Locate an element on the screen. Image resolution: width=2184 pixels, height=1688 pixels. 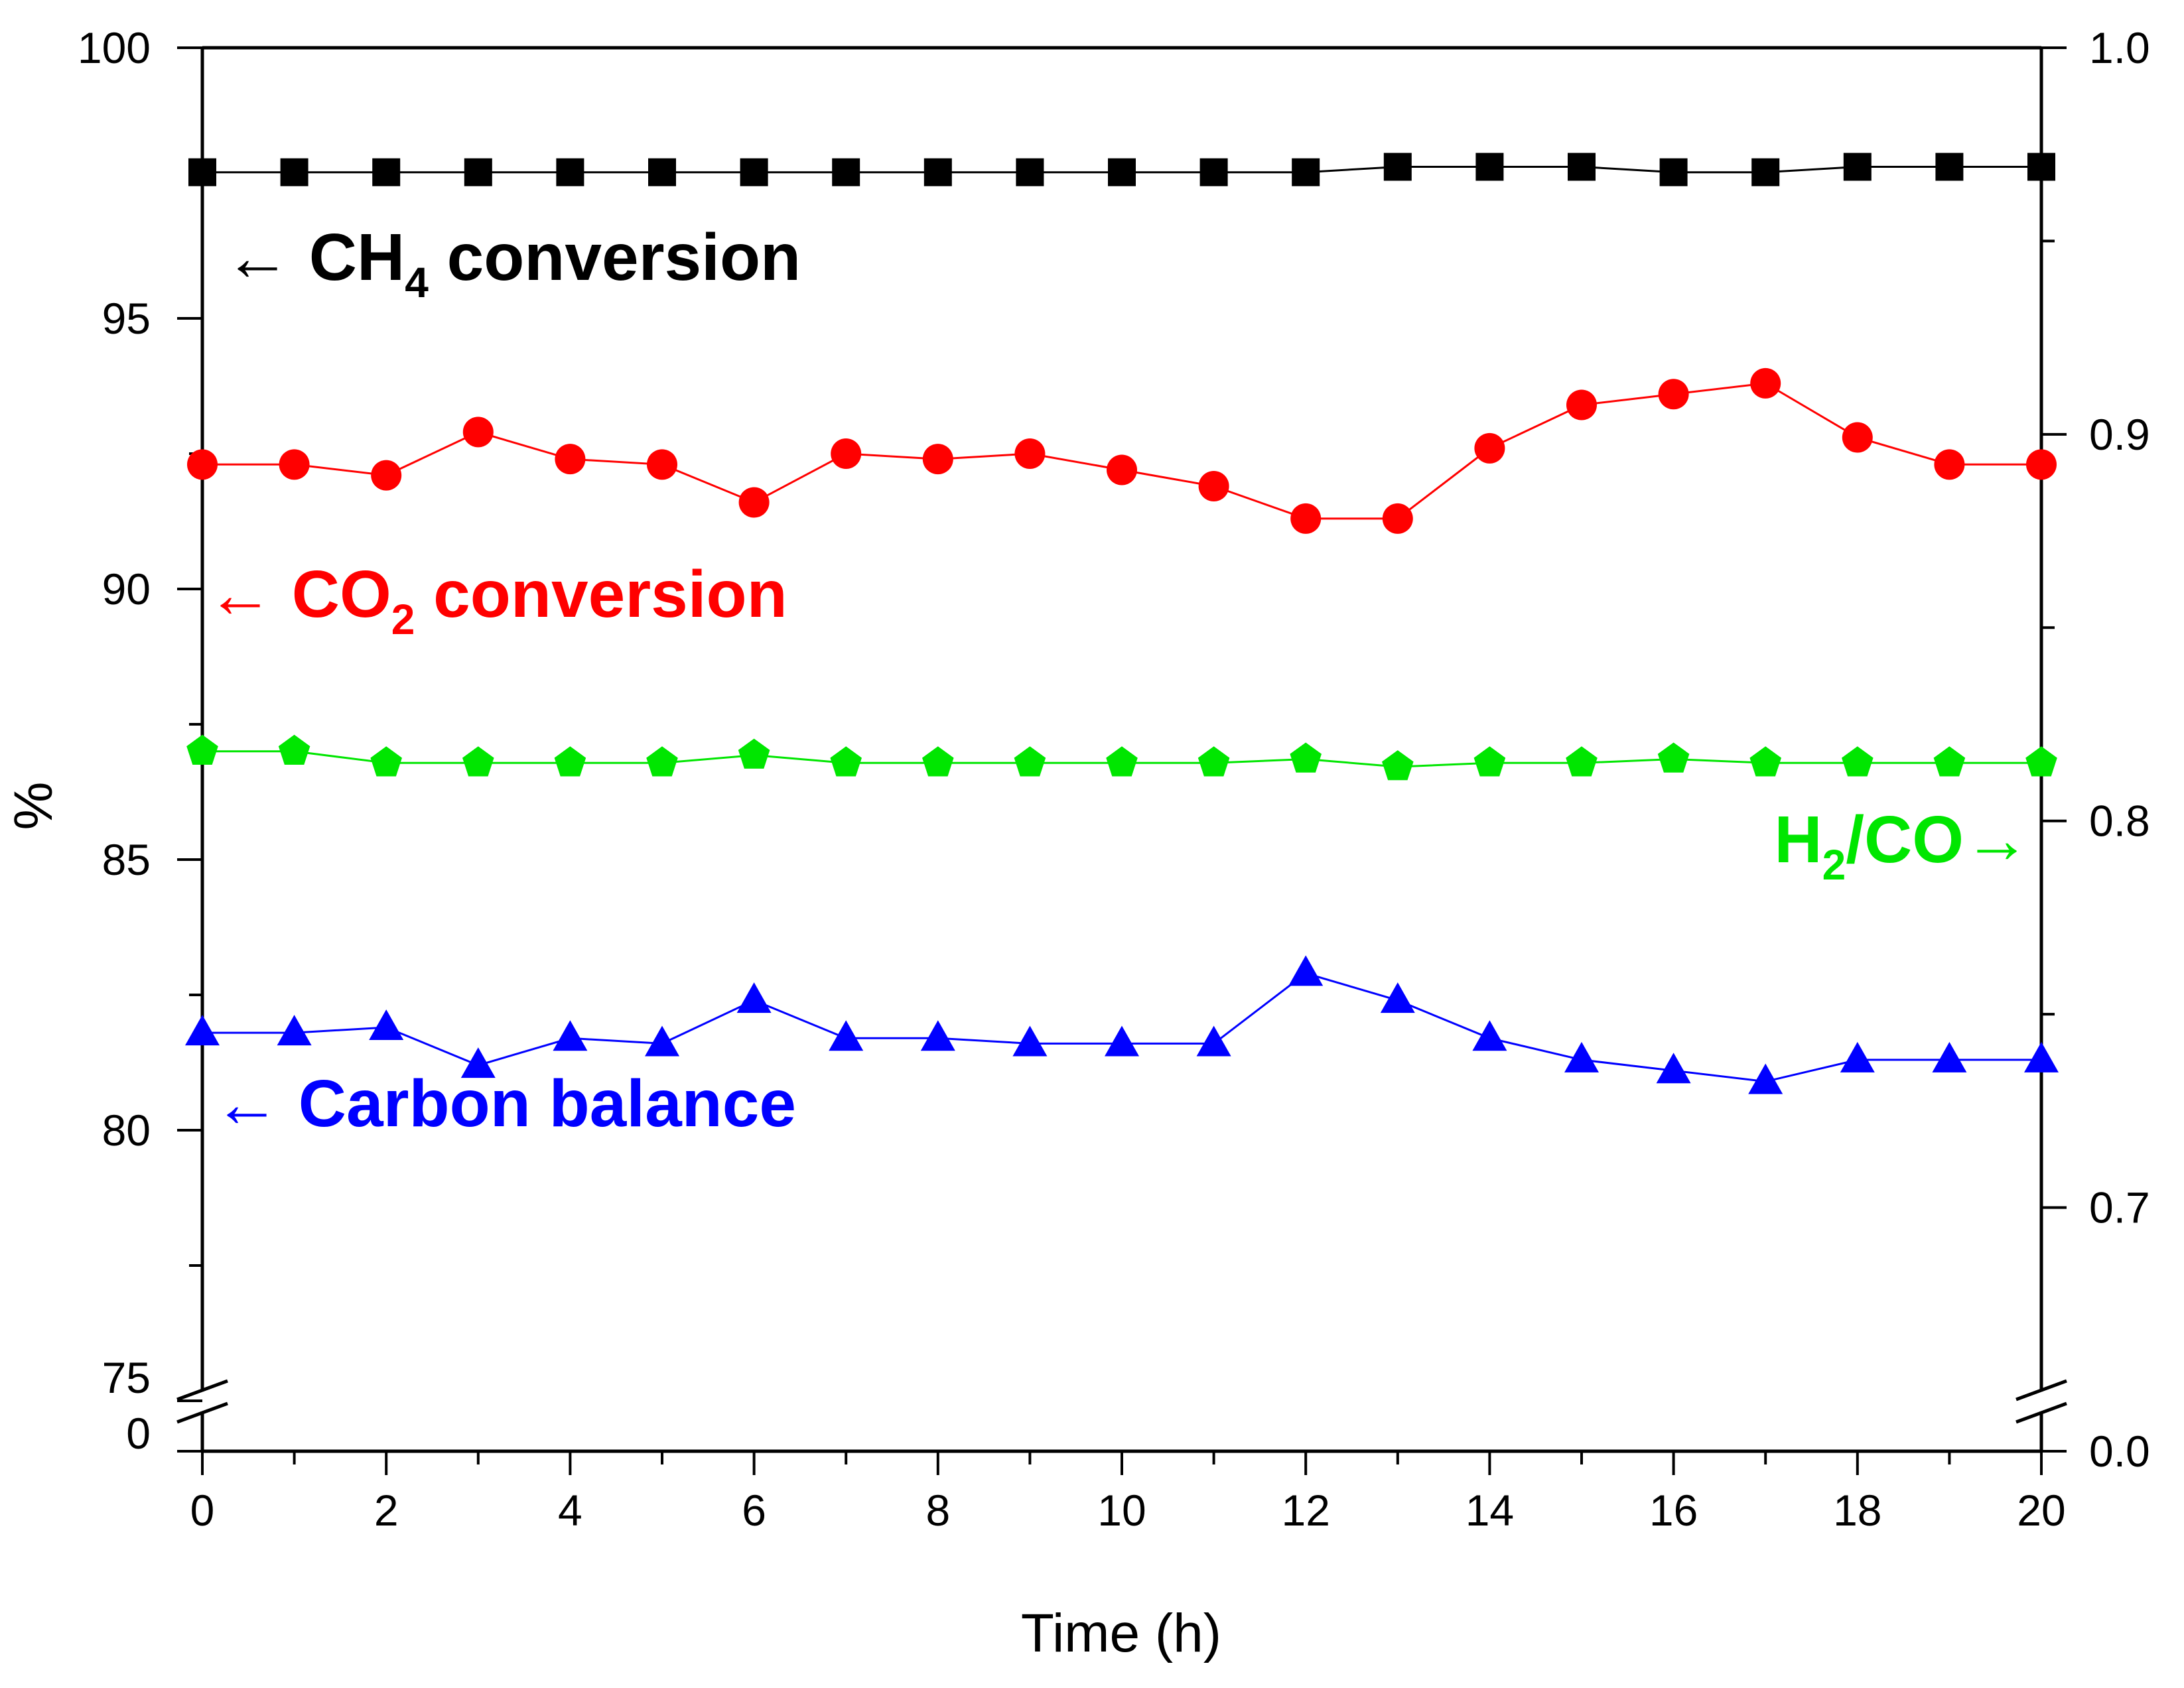
series-h2-co is located at coordinates (1121, 758).